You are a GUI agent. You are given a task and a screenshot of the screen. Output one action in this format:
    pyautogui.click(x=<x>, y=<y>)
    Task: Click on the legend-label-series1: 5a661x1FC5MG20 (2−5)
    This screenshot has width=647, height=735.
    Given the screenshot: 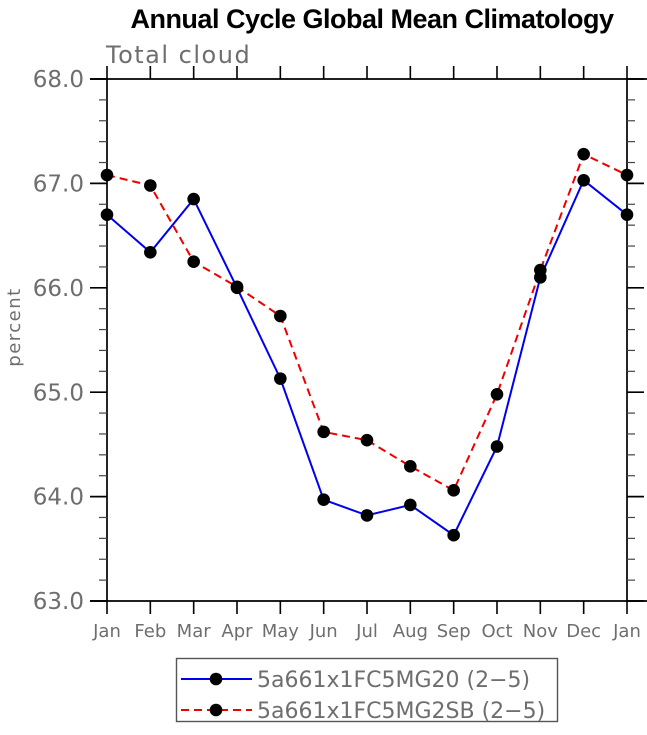 What is the action you would take?
    pyautogui.click(x=393, y=680)
    